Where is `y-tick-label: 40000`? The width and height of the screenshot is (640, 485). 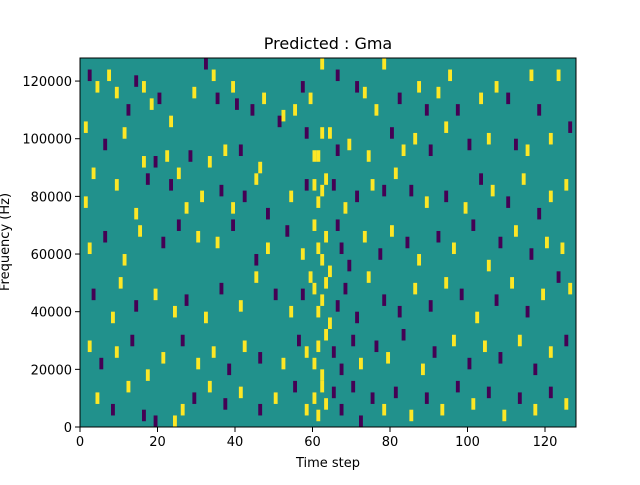 y-tick-label: 40000 is located at coordinates (51, 313).